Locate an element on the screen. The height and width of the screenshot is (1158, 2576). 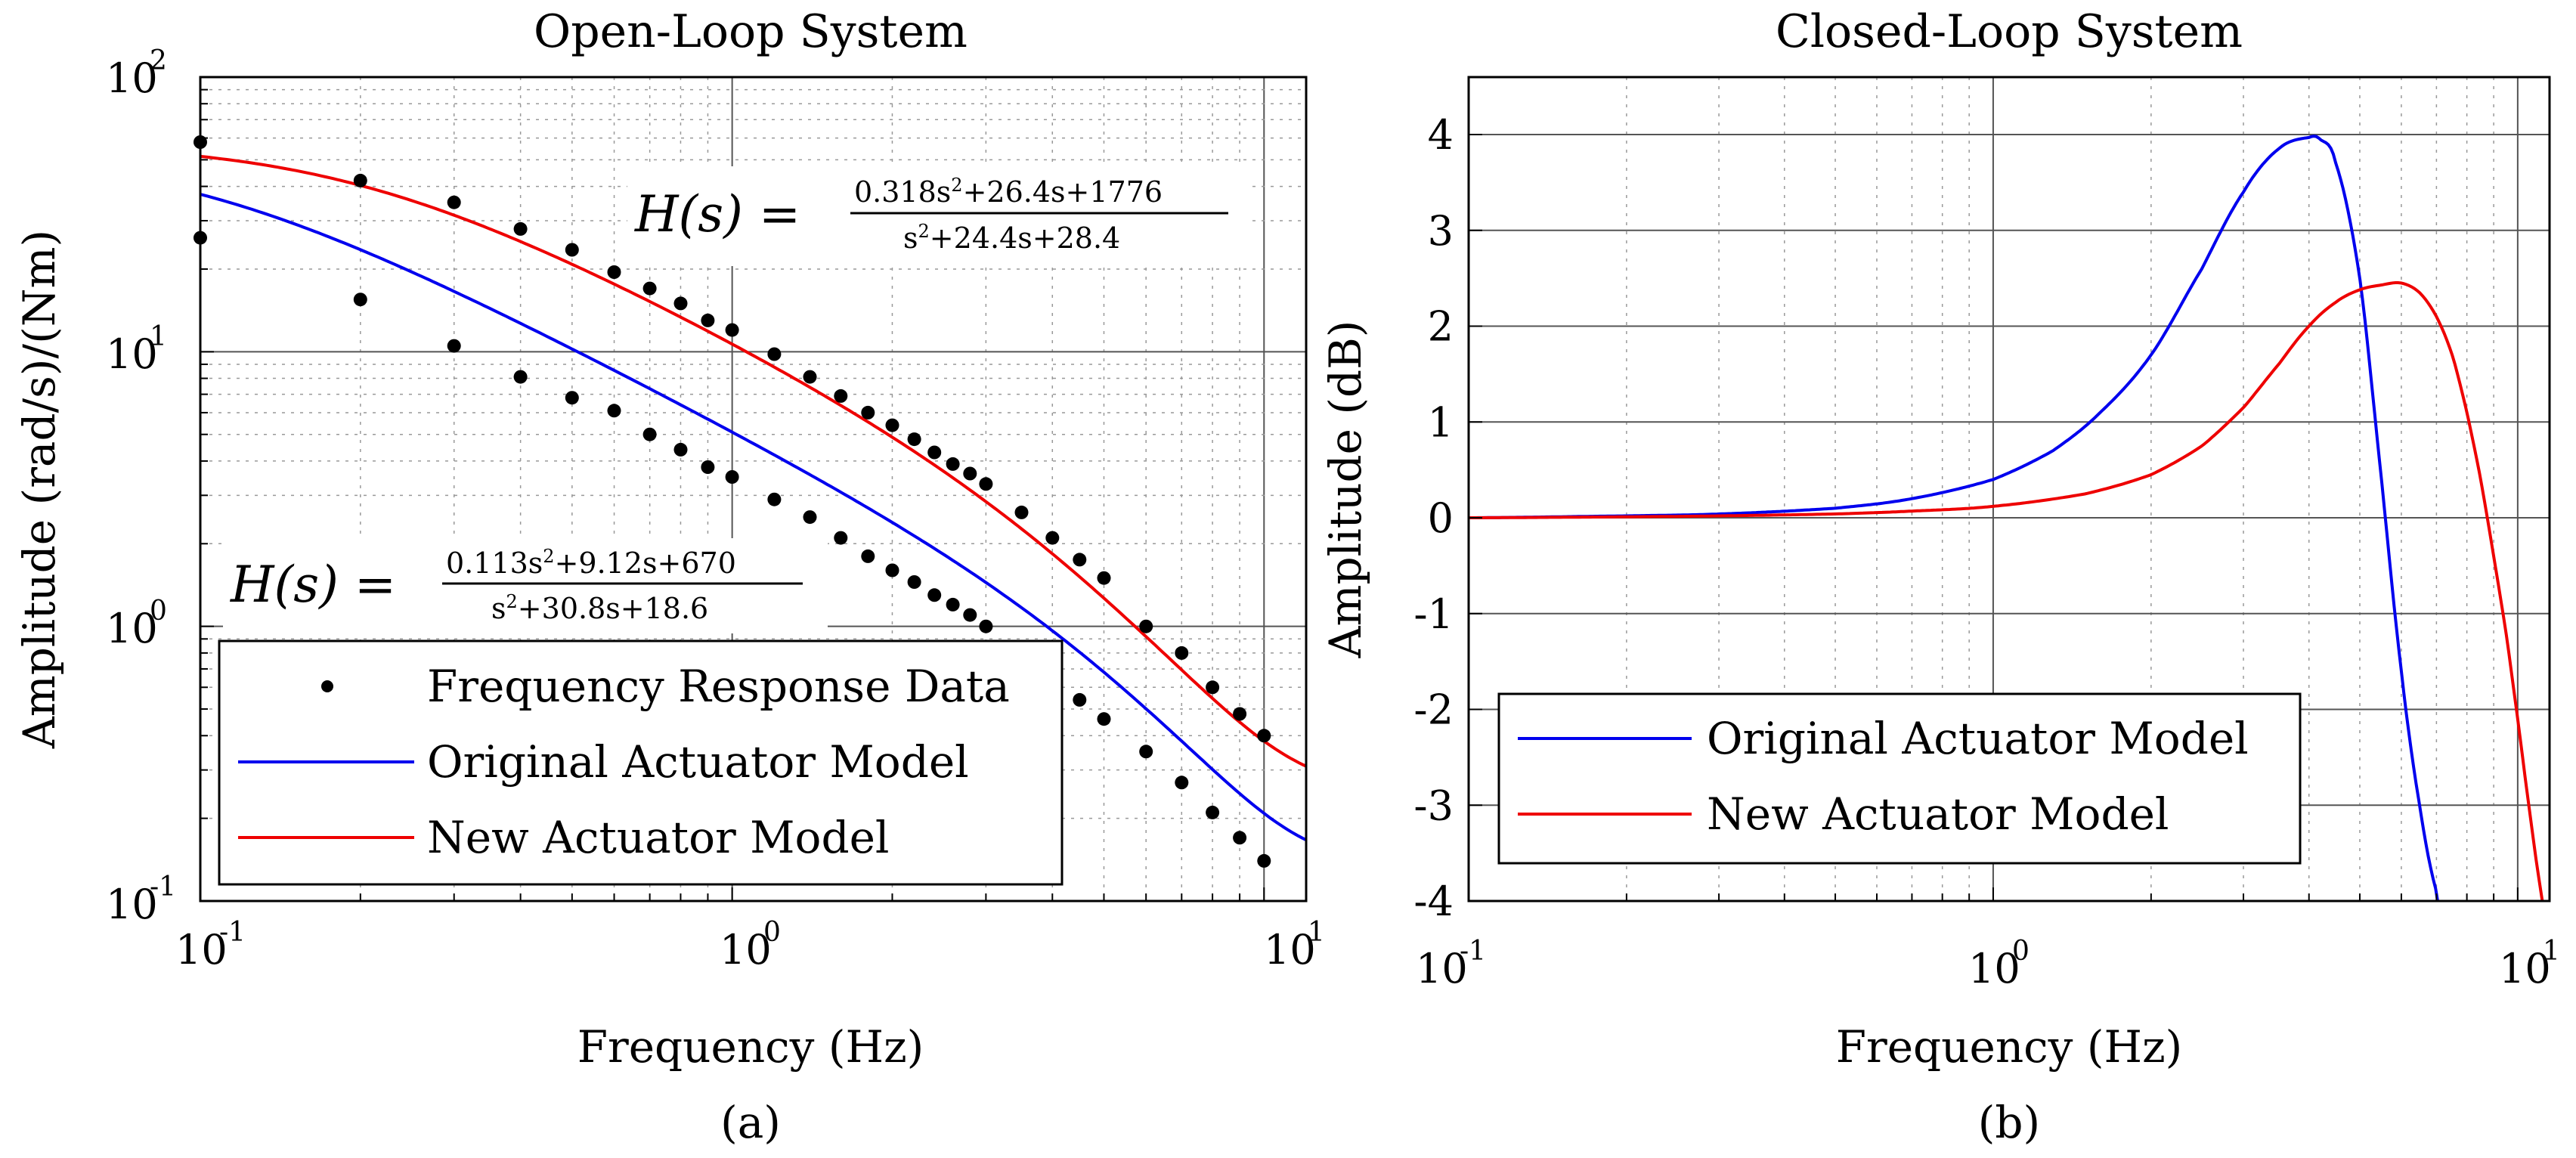
panel-b-caption: (b) is located at coordinates (2009, 1122).